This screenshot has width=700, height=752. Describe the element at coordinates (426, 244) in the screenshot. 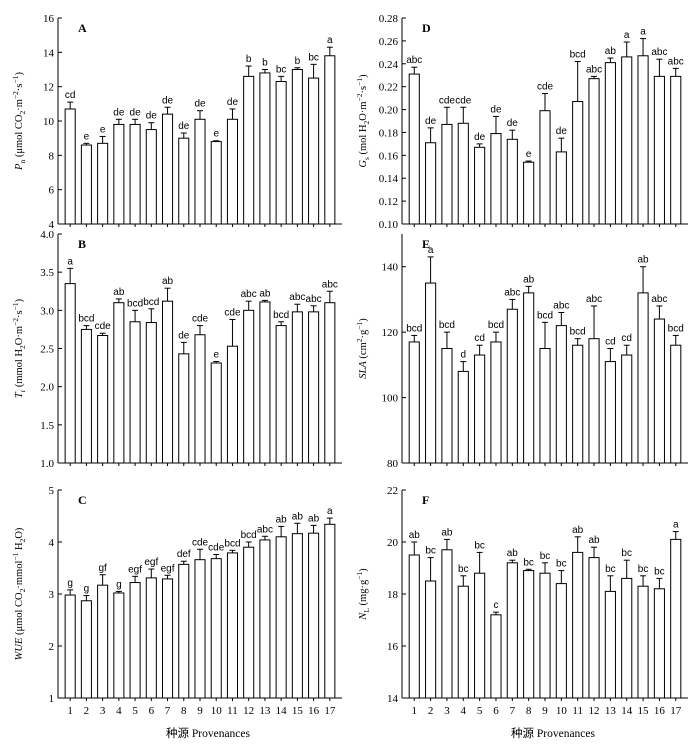

I see `panel-label: E` at that location.